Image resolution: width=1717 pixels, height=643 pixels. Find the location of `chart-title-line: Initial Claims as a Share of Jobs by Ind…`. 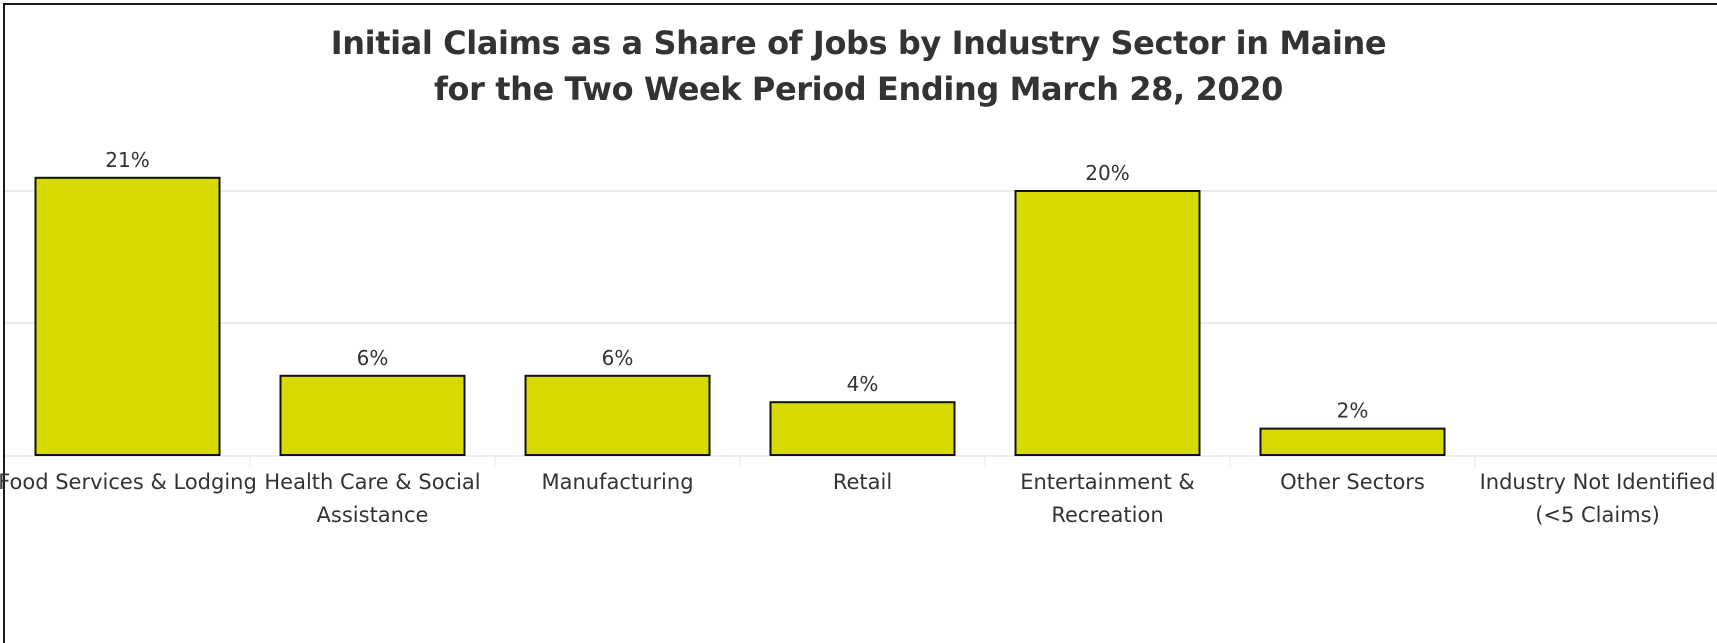

chart-title-line: Initial Claims as a Share of Jobs by Ind… is located at coordinates (858, 43).